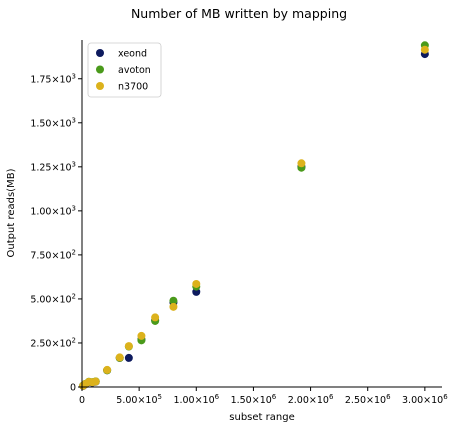 Image resolution: width=454 pixels, height=429 pixels. I want to click on x-tick-label: 3.00×106, so click(425, 399).